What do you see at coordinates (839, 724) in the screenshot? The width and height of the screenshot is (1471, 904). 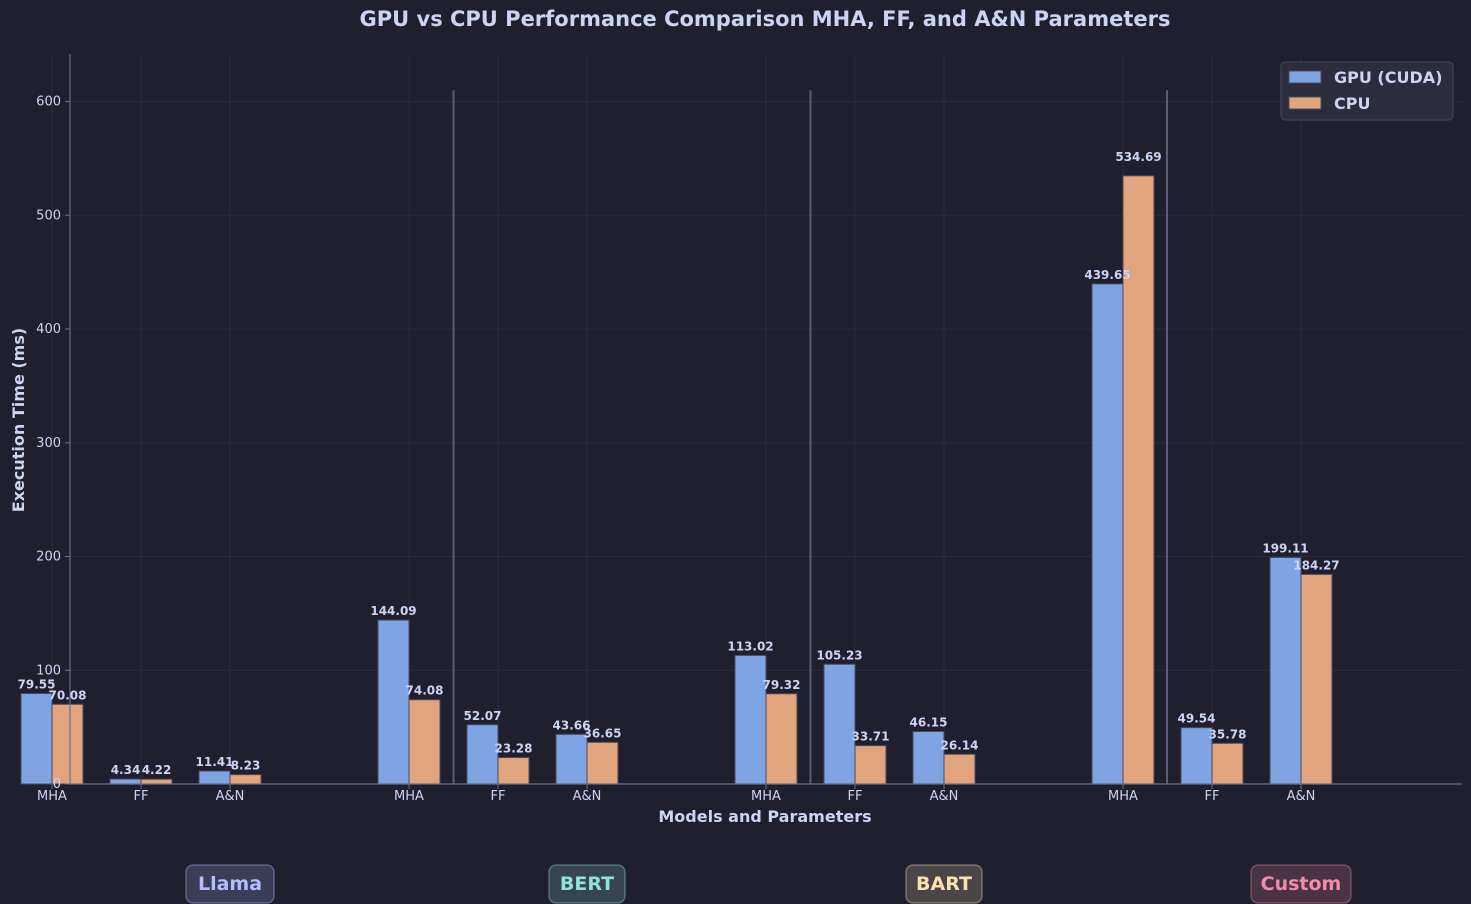 I see `bar-gpu-bart-ff` at bounding box center [839, 724].